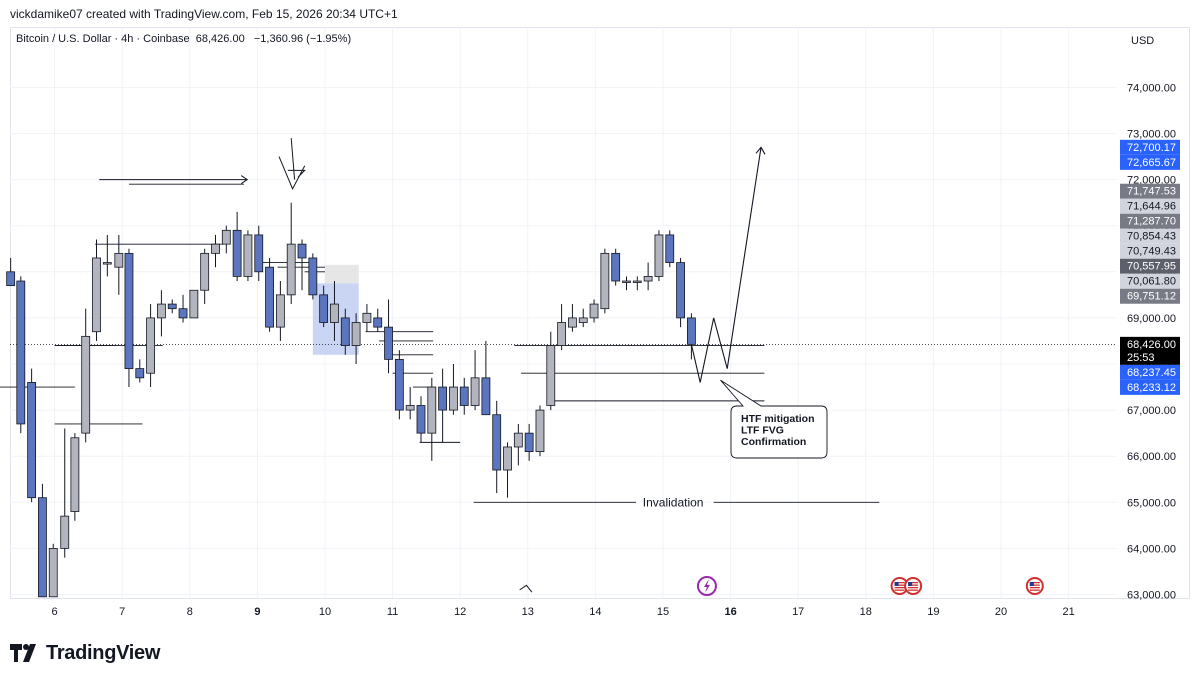 This screenshot has height=679, width=1200. Describe the element at coordinates (1151, 181) in the screenshot. I see `price-tick-label: 72,000.00` at that location.